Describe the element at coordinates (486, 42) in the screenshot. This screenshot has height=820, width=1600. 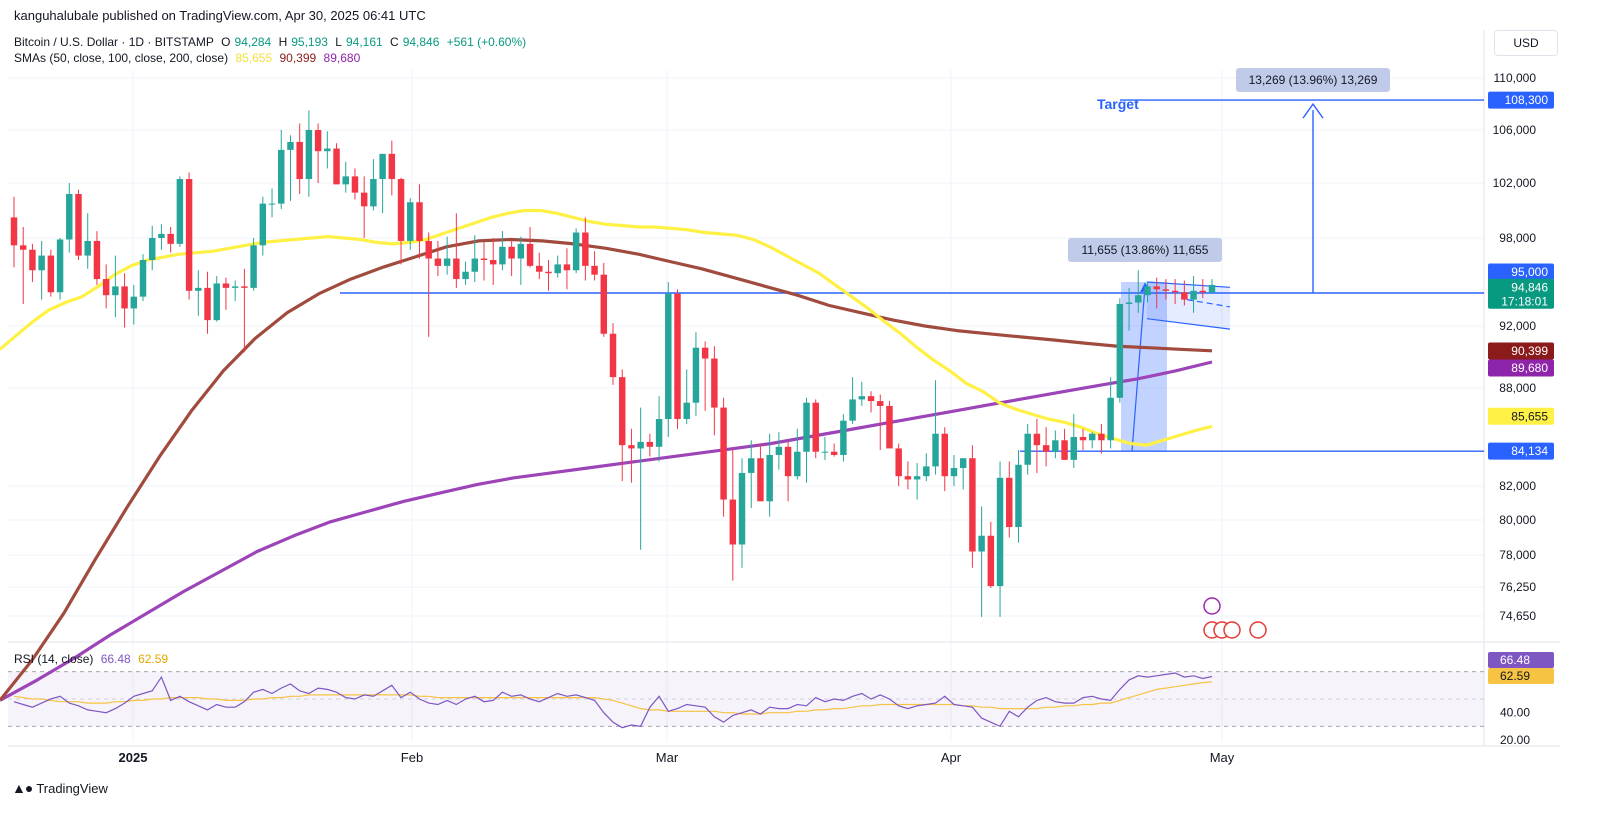
I see `change-value: +561 (+0.60%)` at that location.